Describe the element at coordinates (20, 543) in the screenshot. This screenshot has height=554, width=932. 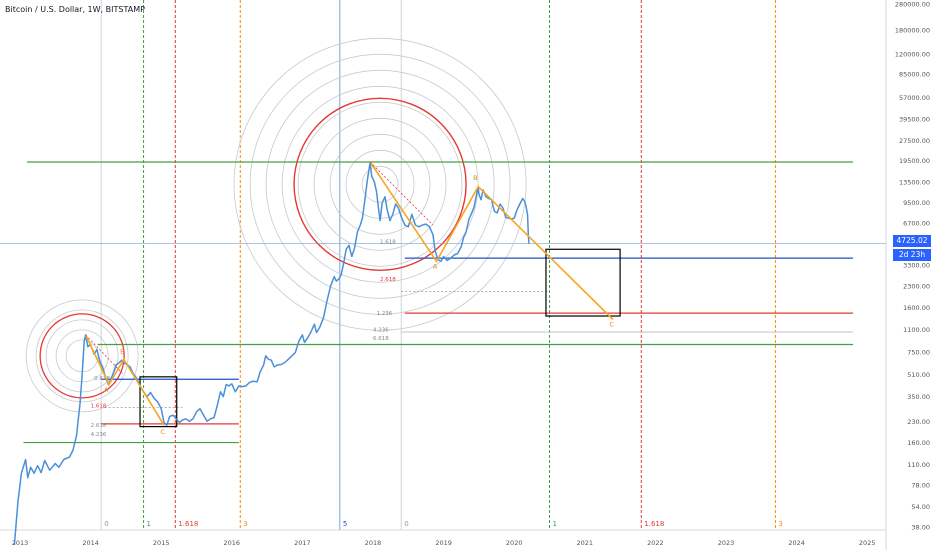
I see `x-tick-label: 2013` at that location.